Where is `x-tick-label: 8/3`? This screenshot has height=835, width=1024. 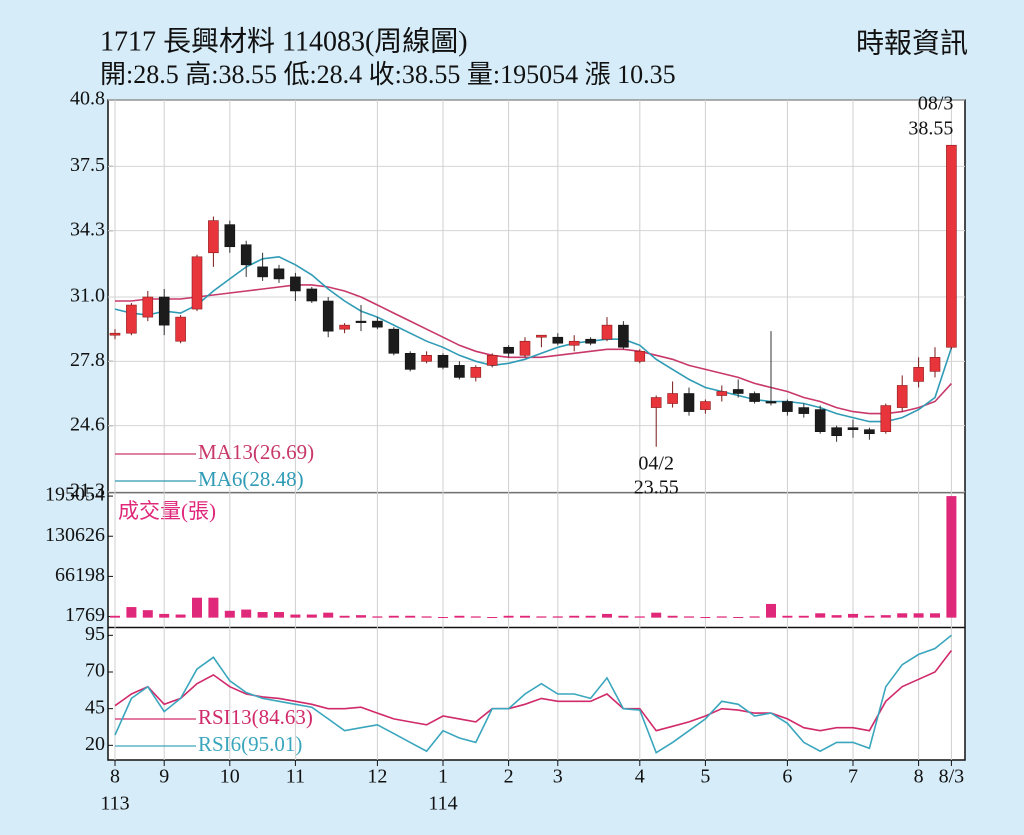
x-tick-label: 8/3 is located at coordinates (952, 777).